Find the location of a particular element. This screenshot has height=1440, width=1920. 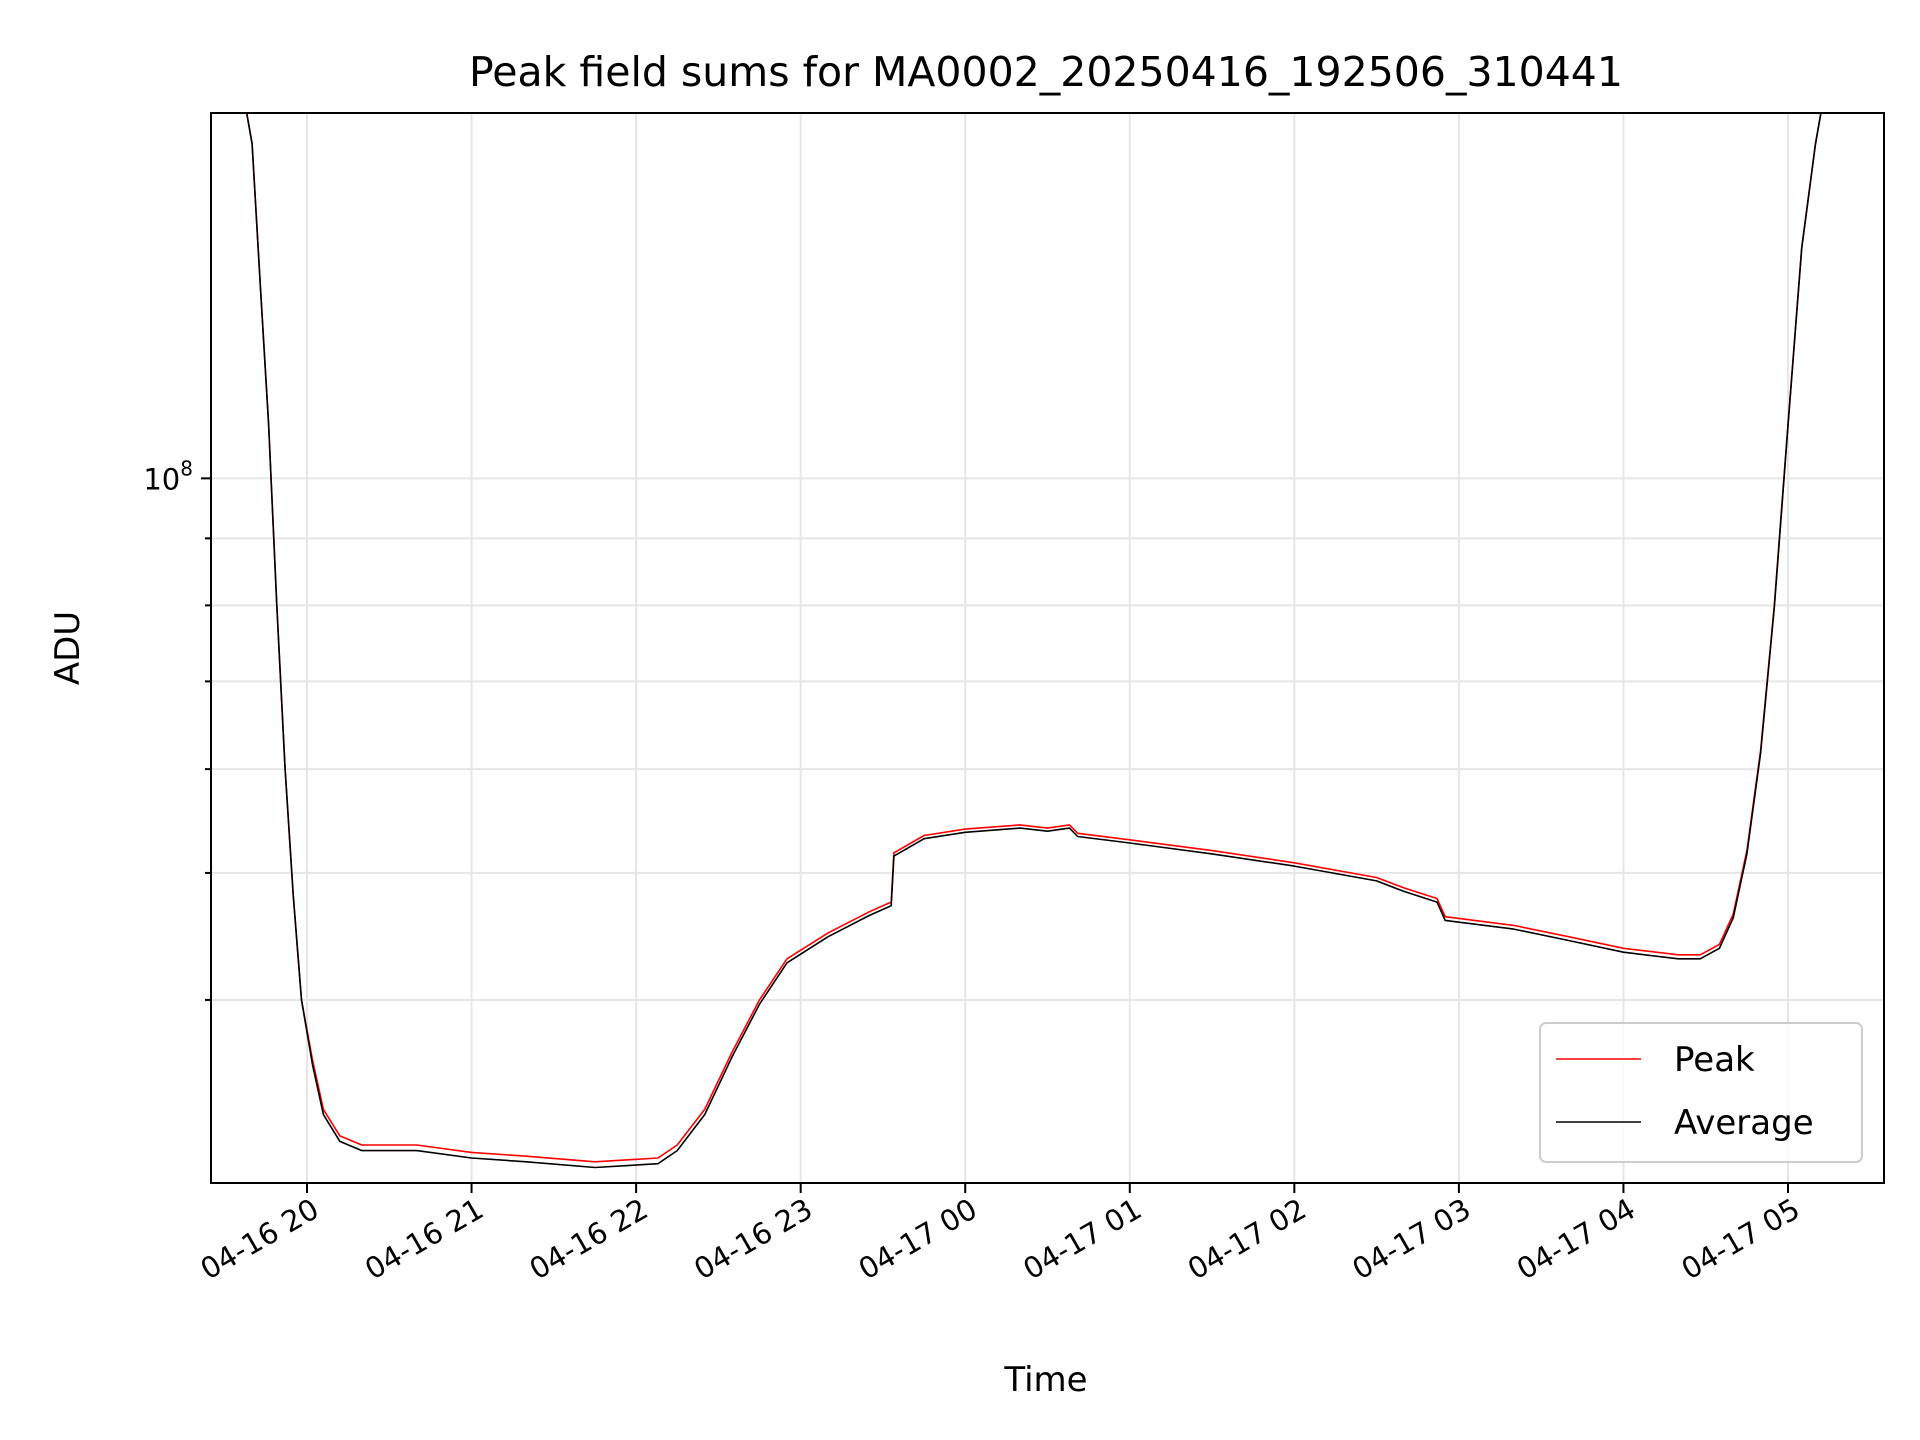

legend: Peak Average is located at coordinates (1701, 1092).